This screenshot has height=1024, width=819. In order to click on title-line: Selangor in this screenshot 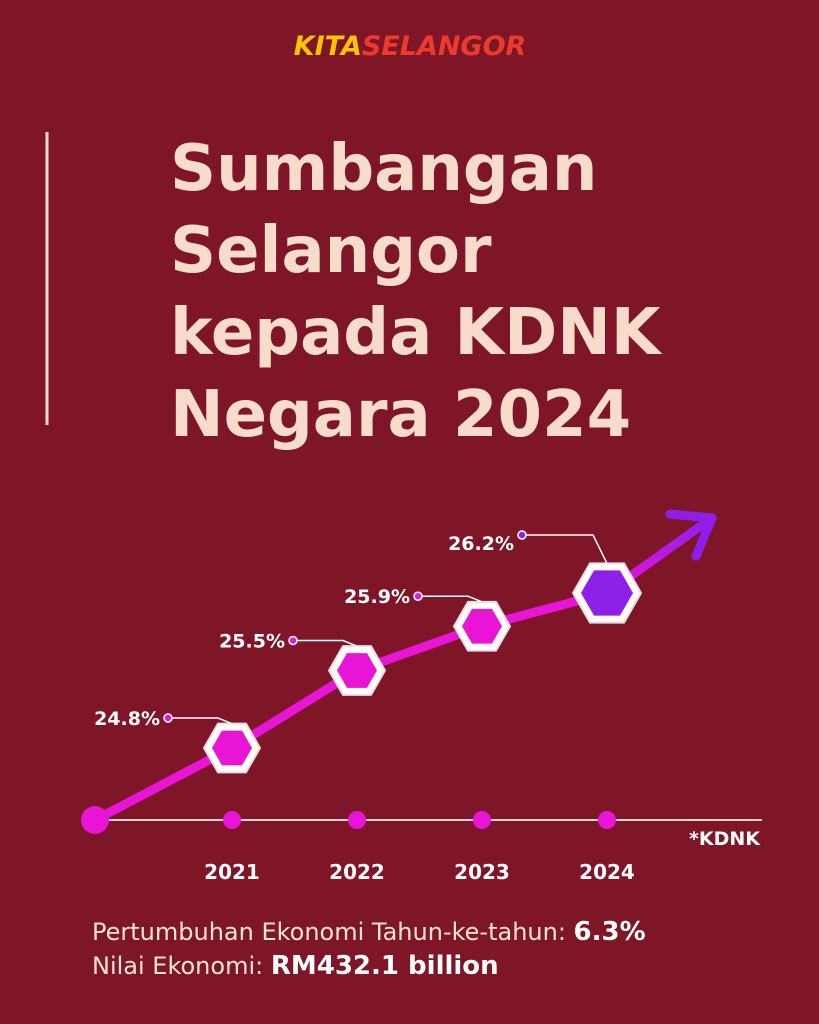, I will do `click(331, 251)`.